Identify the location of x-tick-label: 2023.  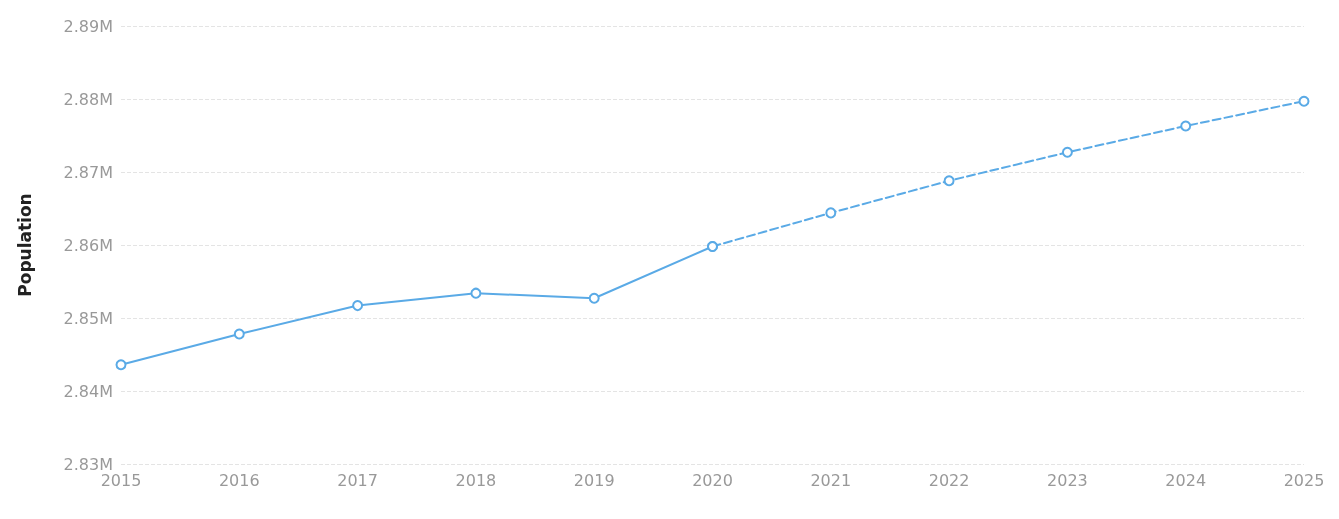
(1067, 480).